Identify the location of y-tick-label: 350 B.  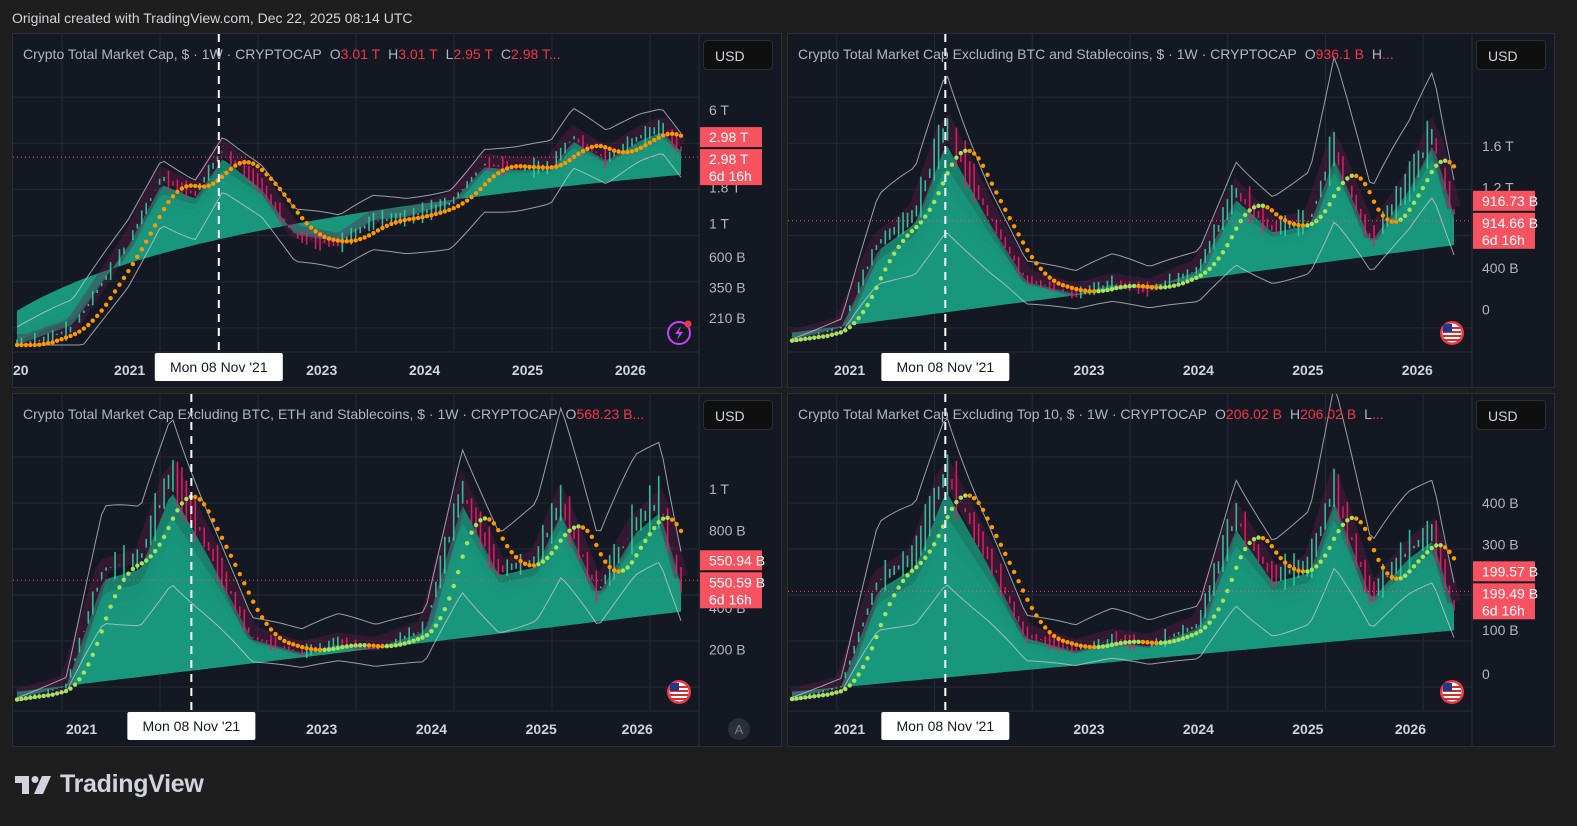
(727, 287).